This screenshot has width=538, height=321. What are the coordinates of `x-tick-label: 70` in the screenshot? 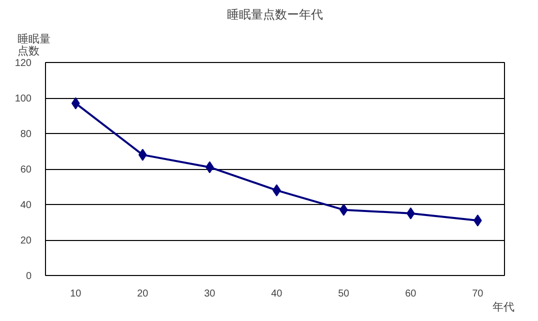 It's located at (478, 294).